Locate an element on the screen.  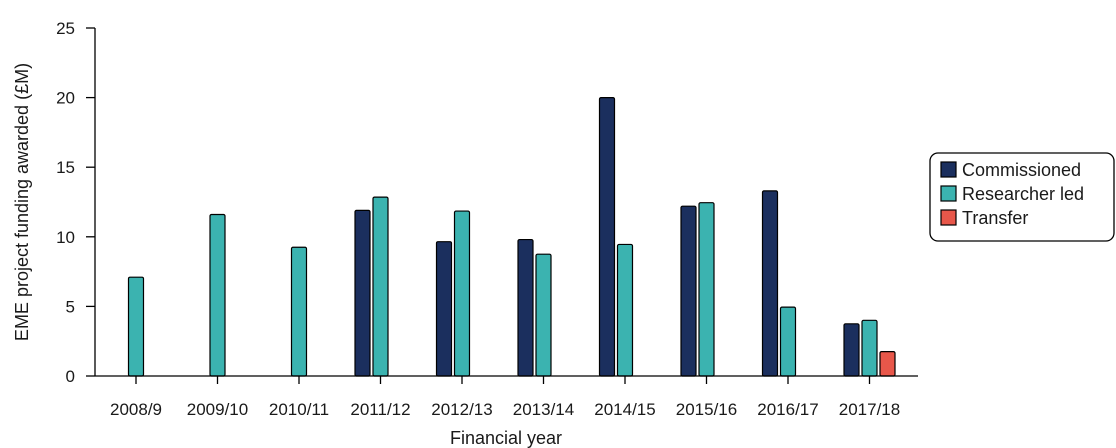
y-tick-label: 0 is located at coordinates (70, 376).